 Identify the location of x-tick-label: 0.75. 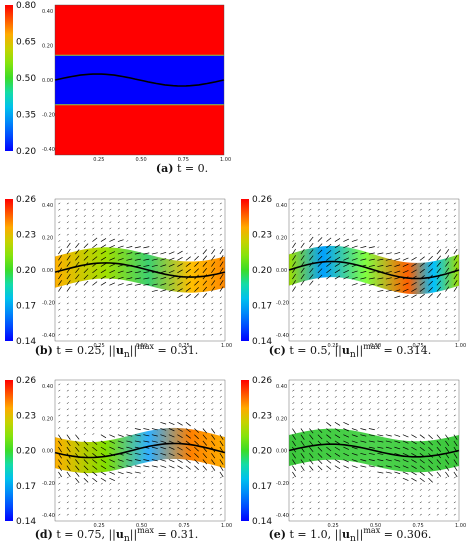
(418, 346).